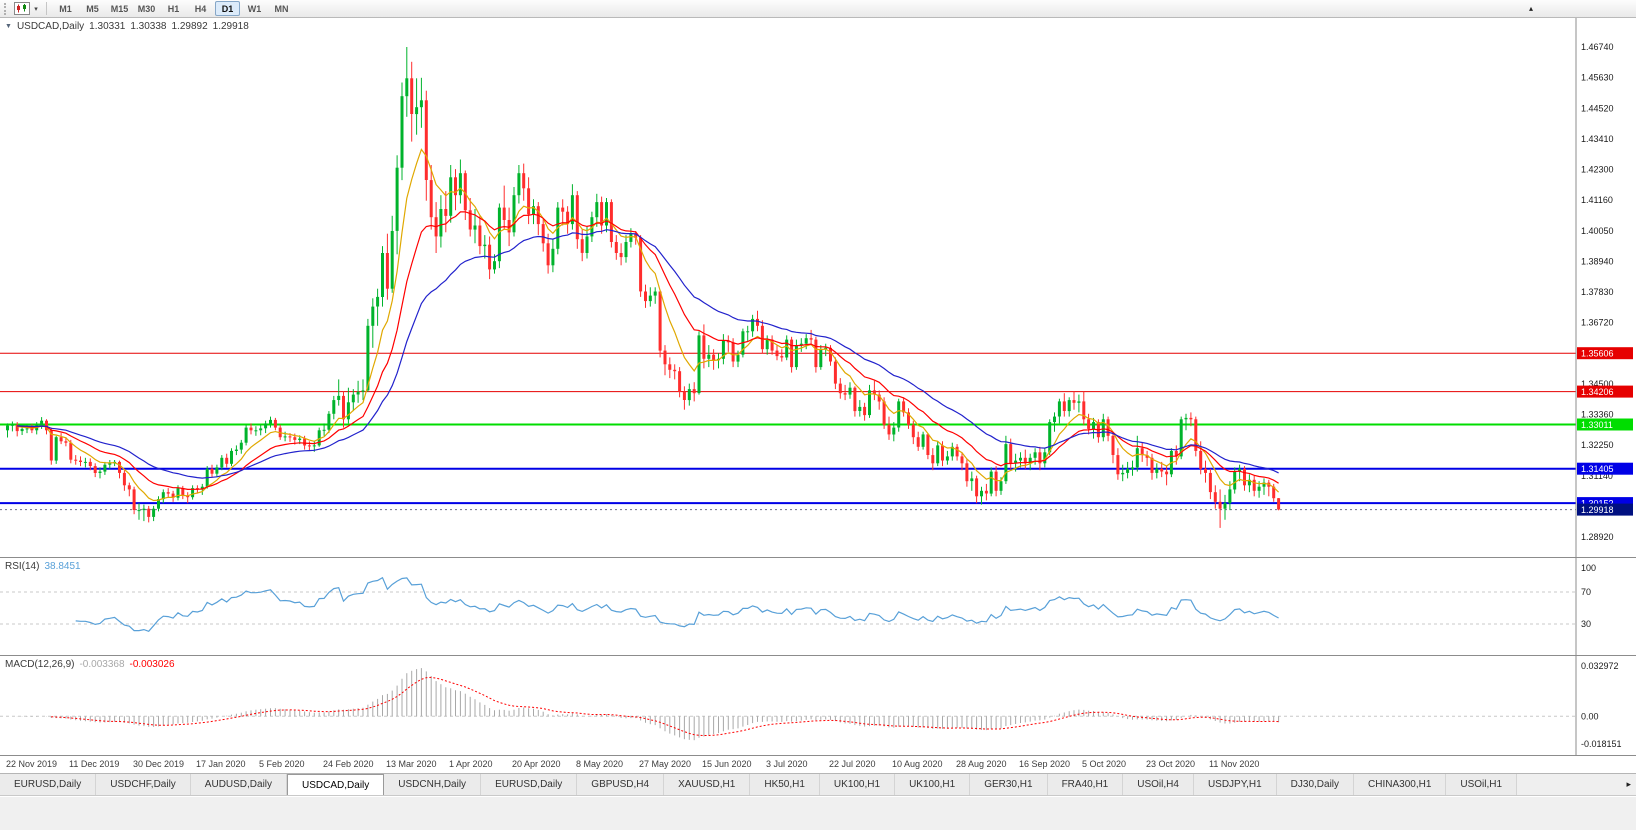  Describe the element at coordinates (785, 784) in the screenshot. I see `chart-tab-hk50-h1: HK50,H1` at that location.